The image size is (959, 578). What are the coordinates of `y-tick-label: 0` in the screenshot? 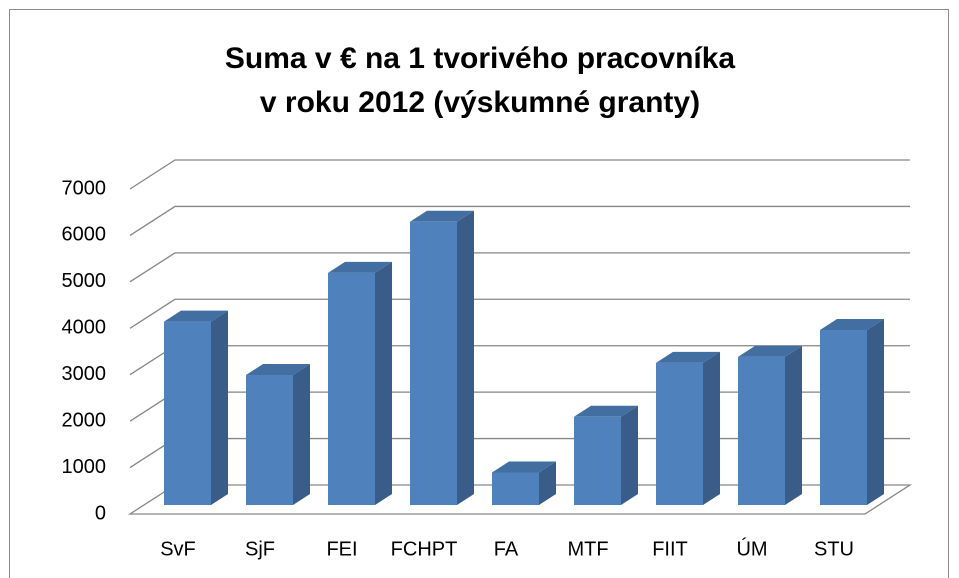 It's located at (100, 513).